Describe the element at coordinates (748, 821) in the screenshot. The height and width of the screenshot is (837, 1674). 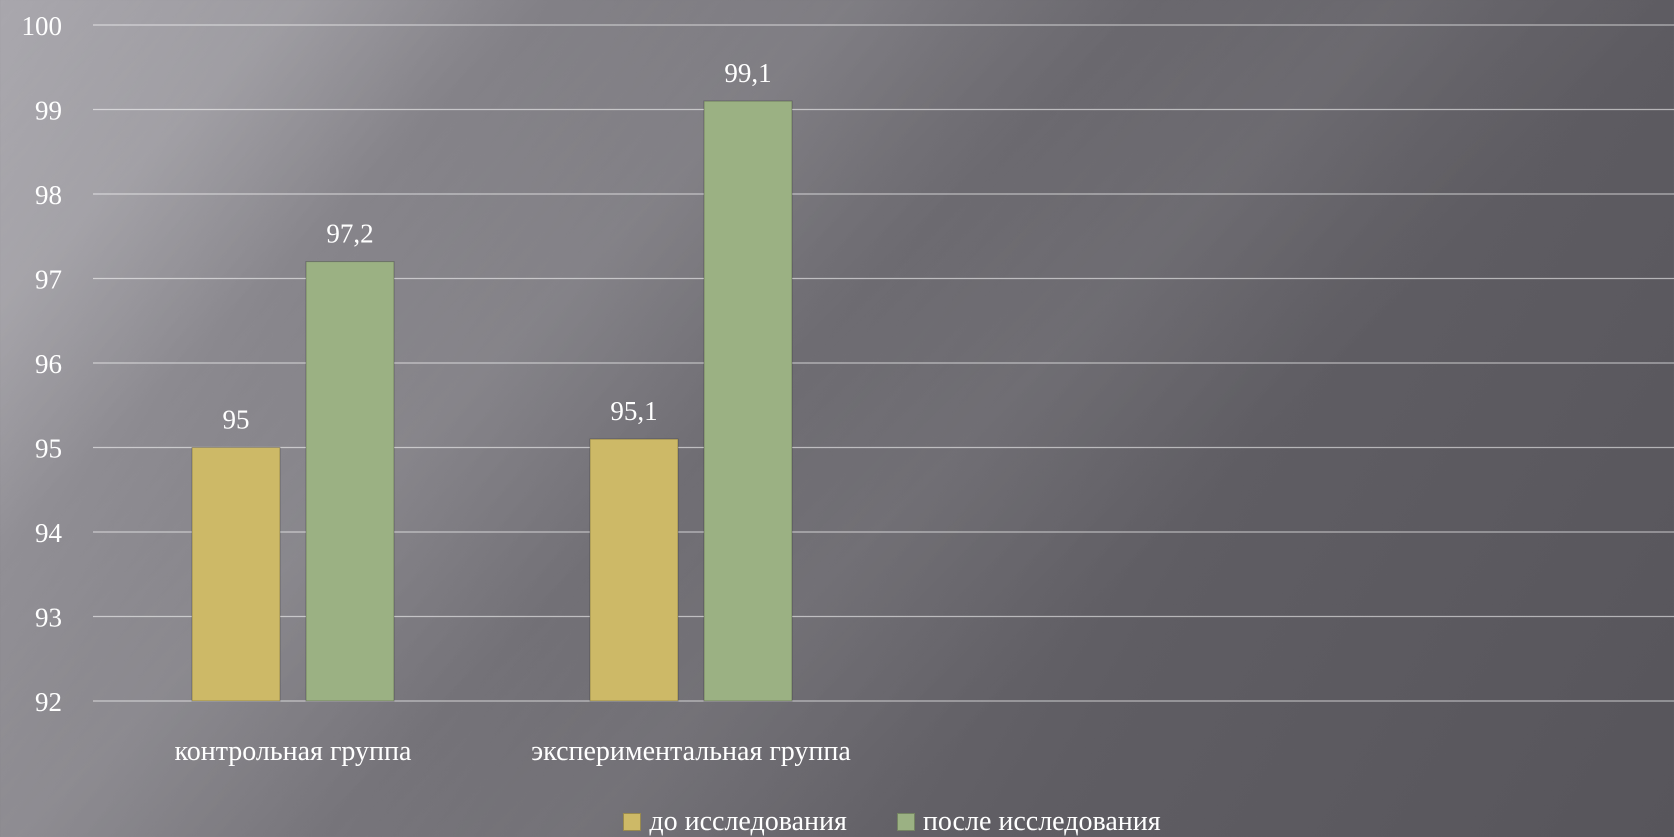
I see `legend-label-before: до исследования` at that location.